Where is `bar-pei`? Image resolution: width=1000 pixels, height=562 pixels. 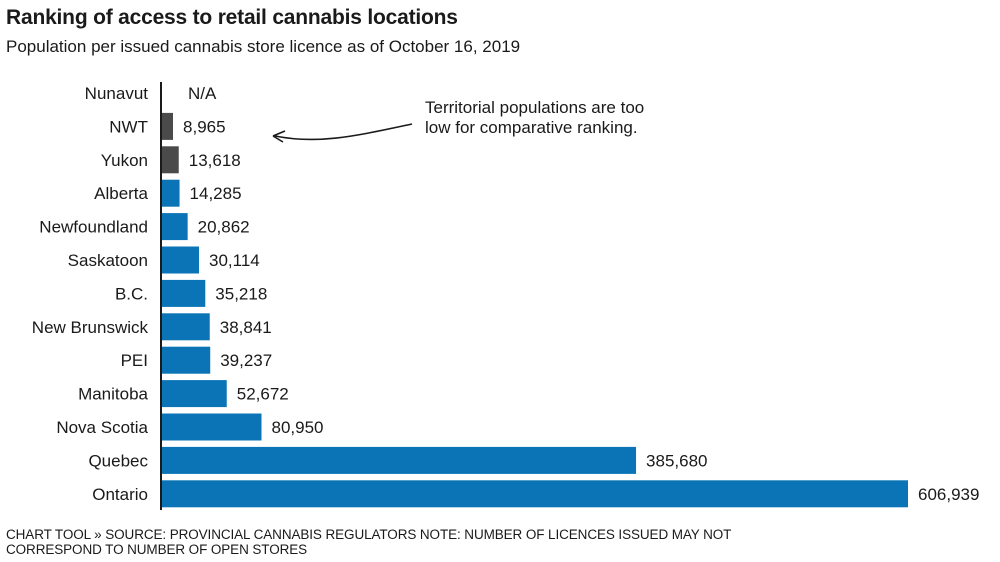 bar-pei is located at coordinates (186, 360).